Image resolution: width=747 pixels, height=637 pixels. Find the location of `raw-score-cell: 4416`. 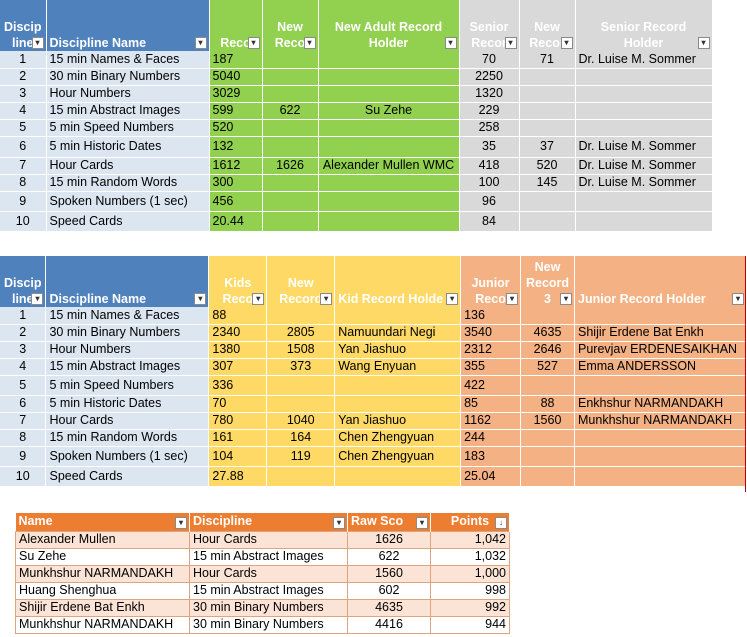

raw-score-cell: 4416 is located at coordinates (389, 624).